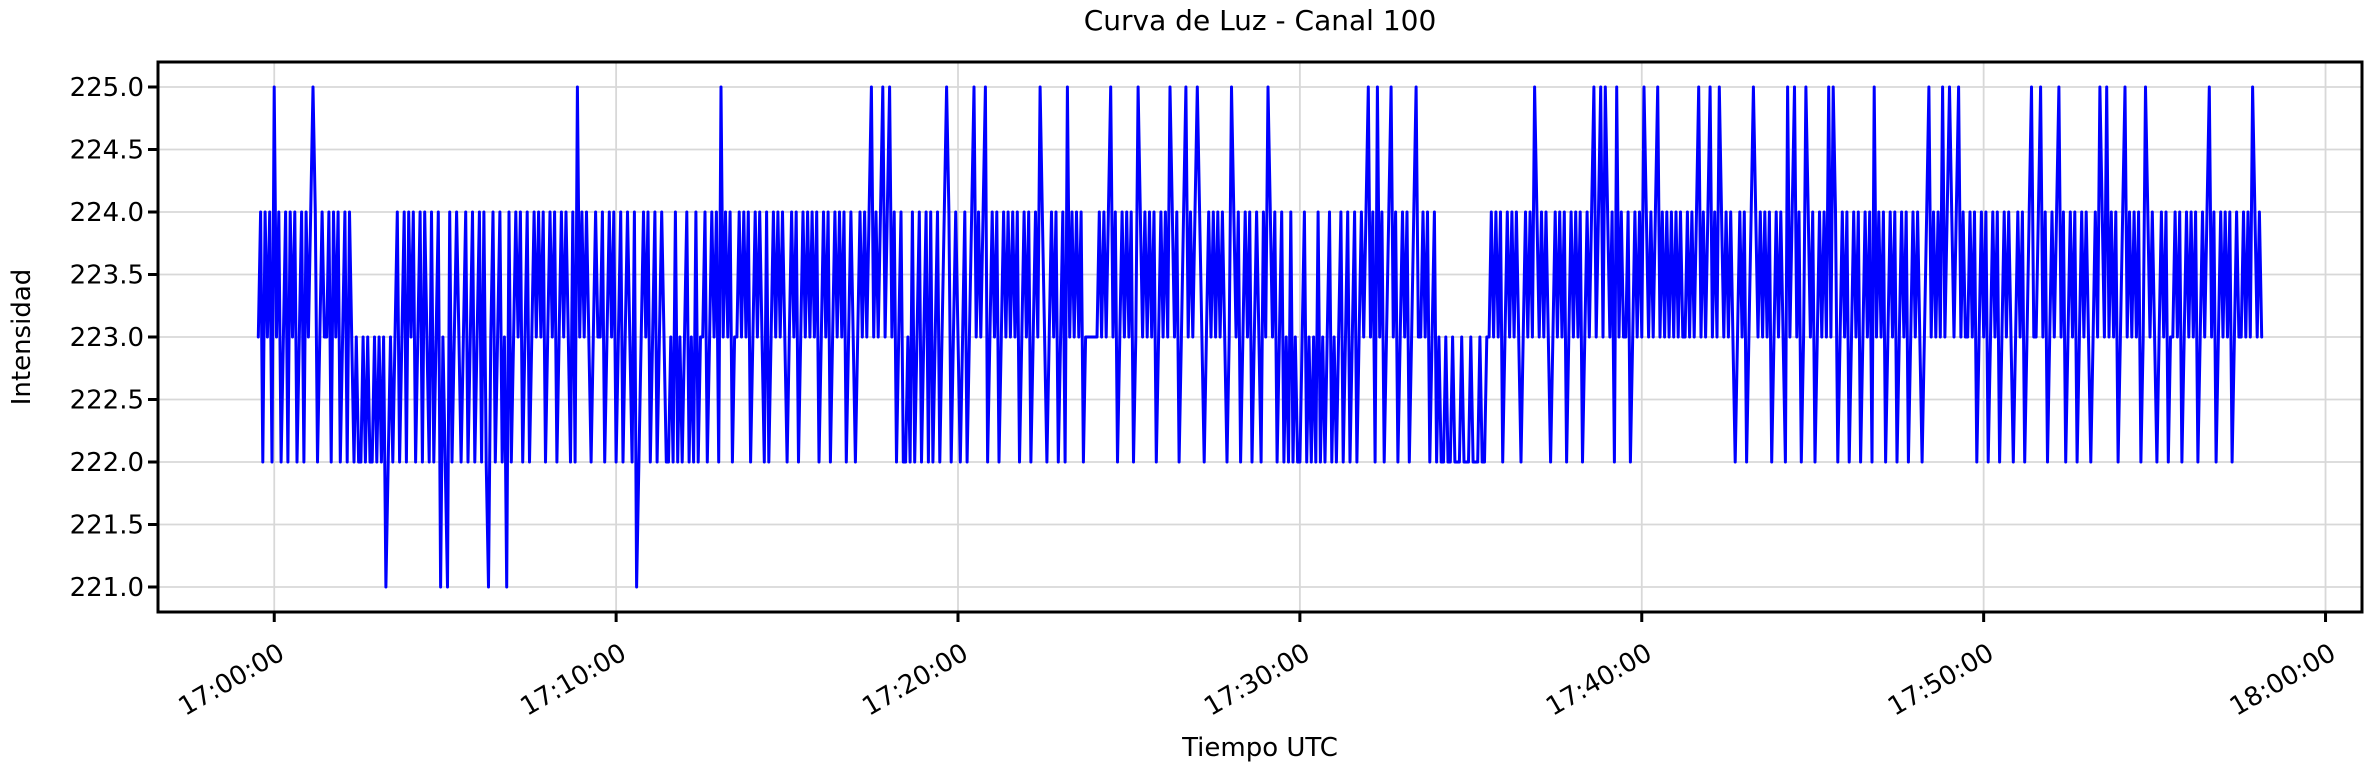 This screenshot has height=778, width=2380. What do you see at coordinates (1941, 680) in the screenshot?
I see `x-tick-label: 17:50:00` at bounding box center [1941, 680].